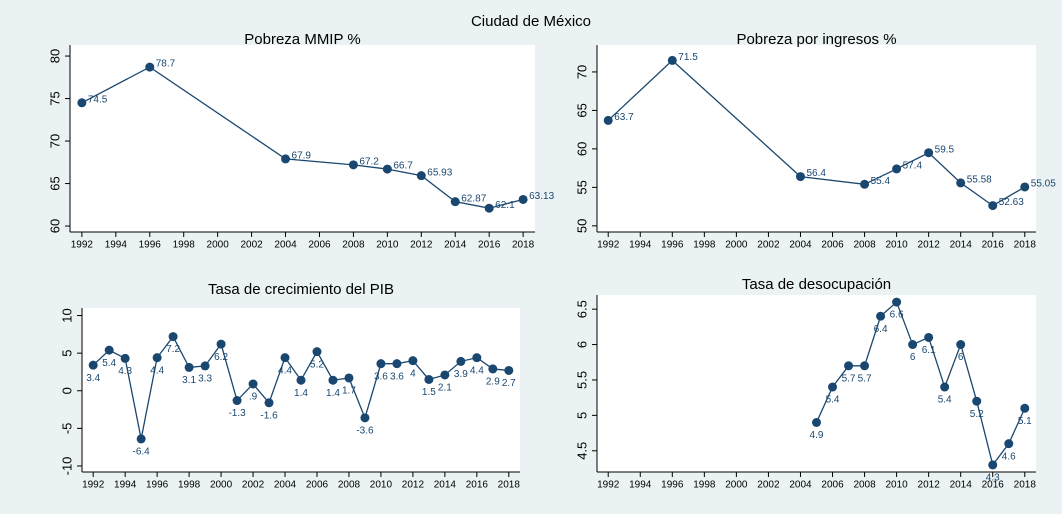 This screenshot has height=514, width=1062. What do you see at coordinates (541, 196) in the screenshot?
I see `data-label: 63.13` at bounding box center [541, 196].